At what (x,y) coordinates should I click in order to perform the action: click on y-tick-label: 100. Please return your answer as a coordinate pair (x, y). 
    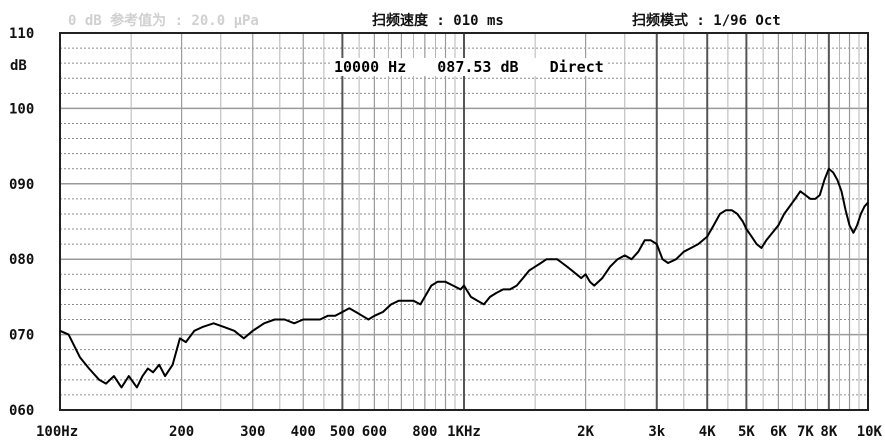
    Looking at the image, I should click on (21, 109).